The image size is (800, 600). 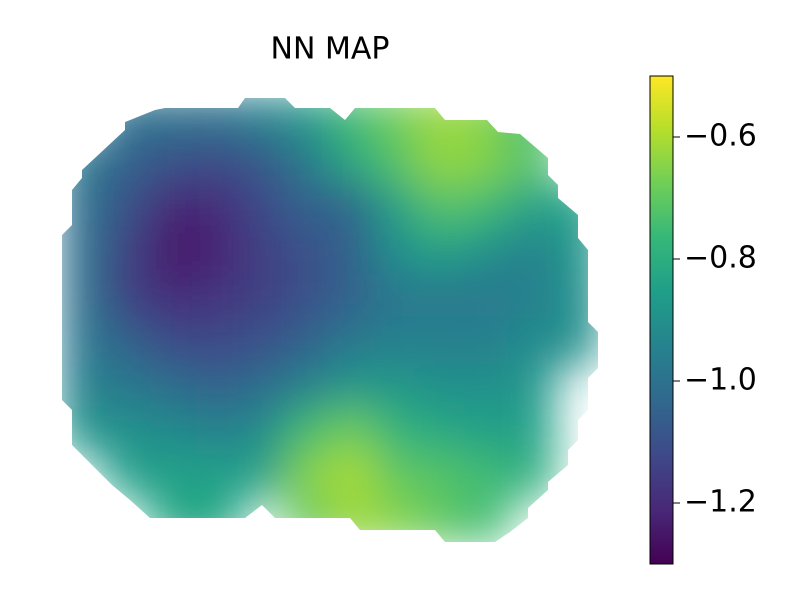 I want to click on colorbar-tick-label: −0.8, so click(x=720, y=258).